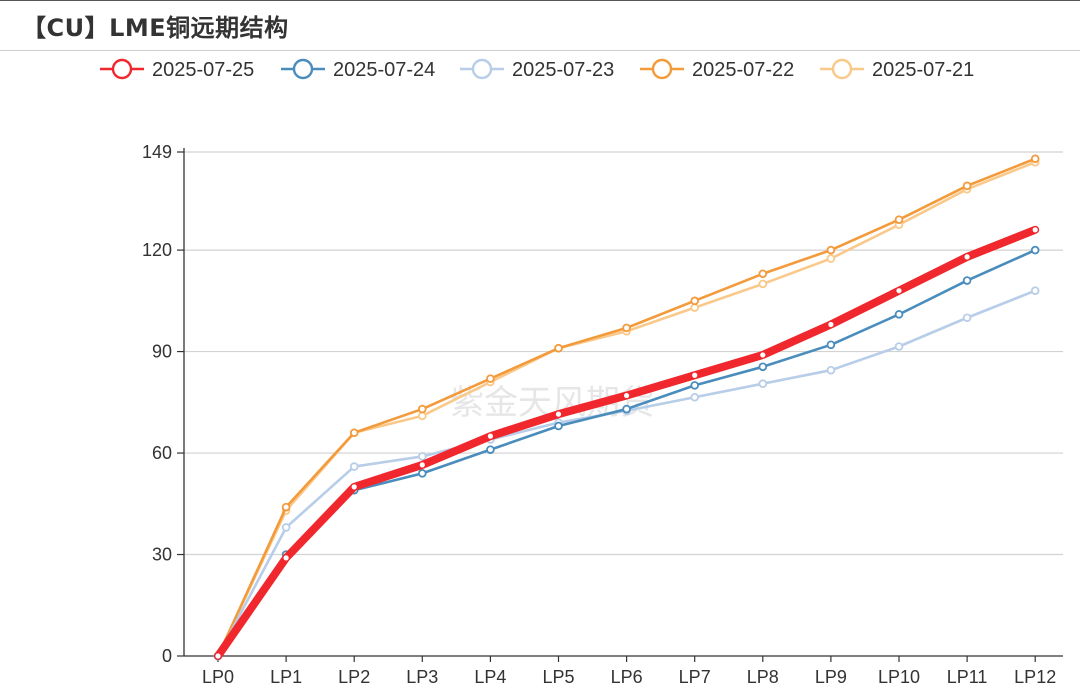 This screenshot has height=696, width=1080. Describe the element at coordinates (831, 677) in the screenshot. I see `x-tick-label: LP9` at that location.